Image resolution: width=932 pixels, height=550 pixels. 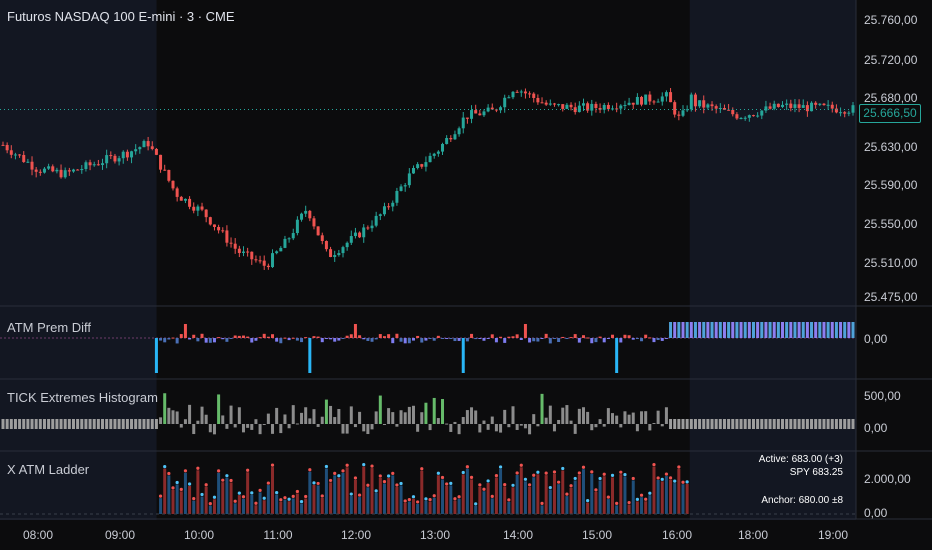 I want to click on pane-title-x-atm-ladder: X ATM Ladder, so click(x=48, y=469).